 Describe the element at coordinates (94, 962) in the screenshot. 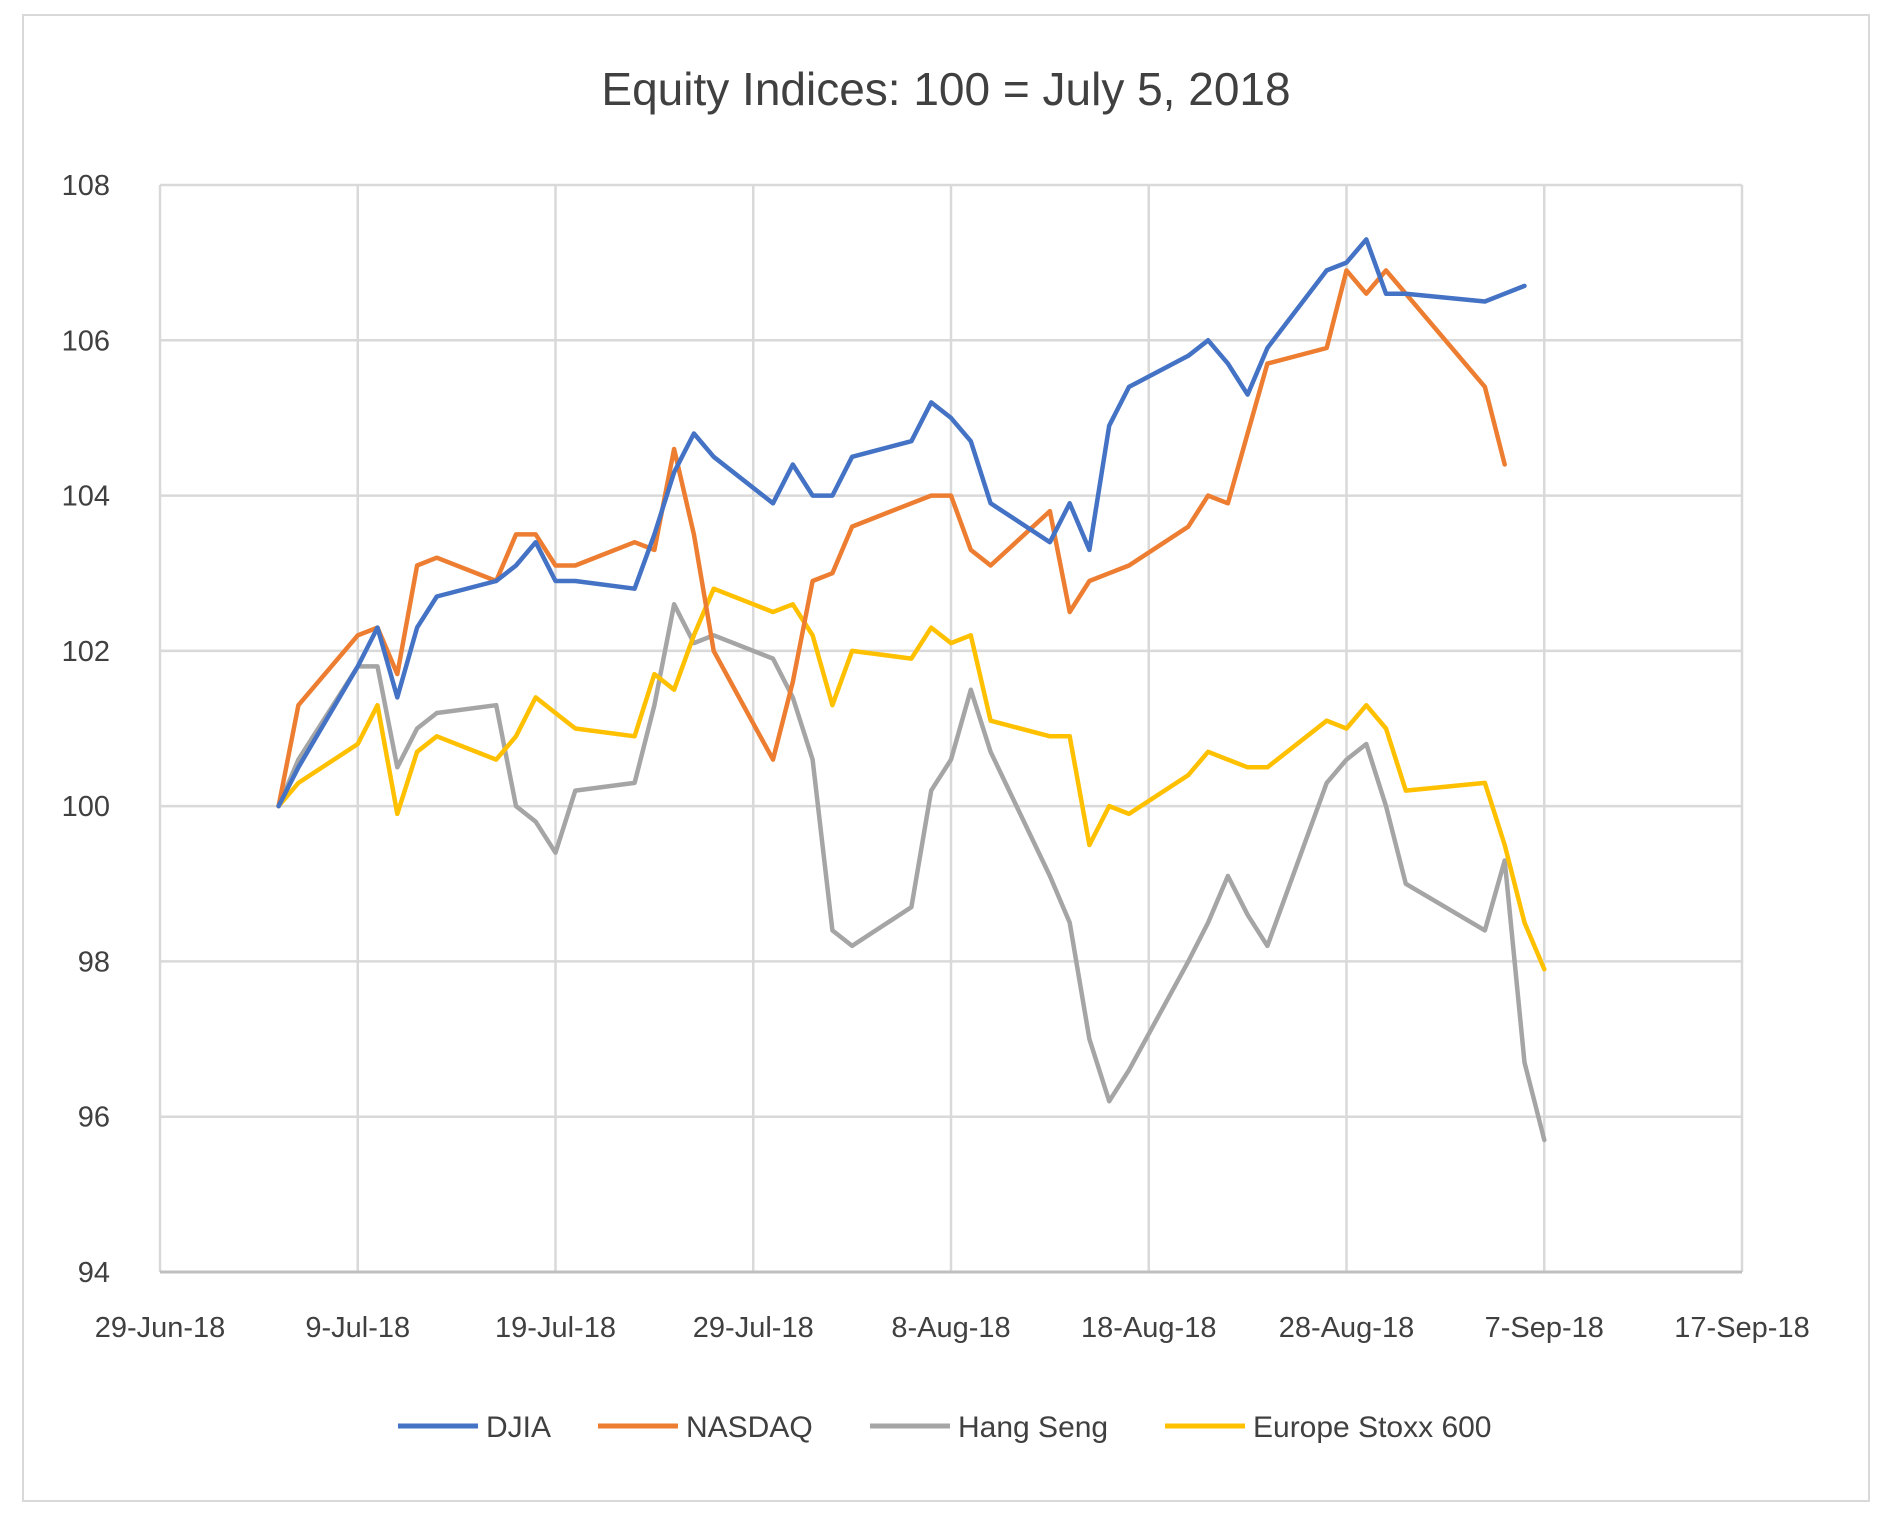

I see `y-tick-label-98: 98` at that location.